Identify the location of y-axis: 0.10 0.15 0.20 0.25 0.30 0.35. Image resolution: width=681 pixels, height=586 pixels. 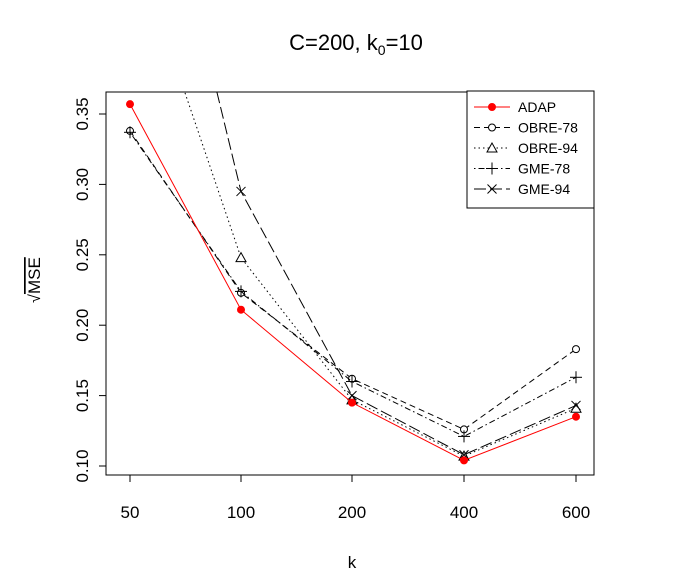
(89, 290).